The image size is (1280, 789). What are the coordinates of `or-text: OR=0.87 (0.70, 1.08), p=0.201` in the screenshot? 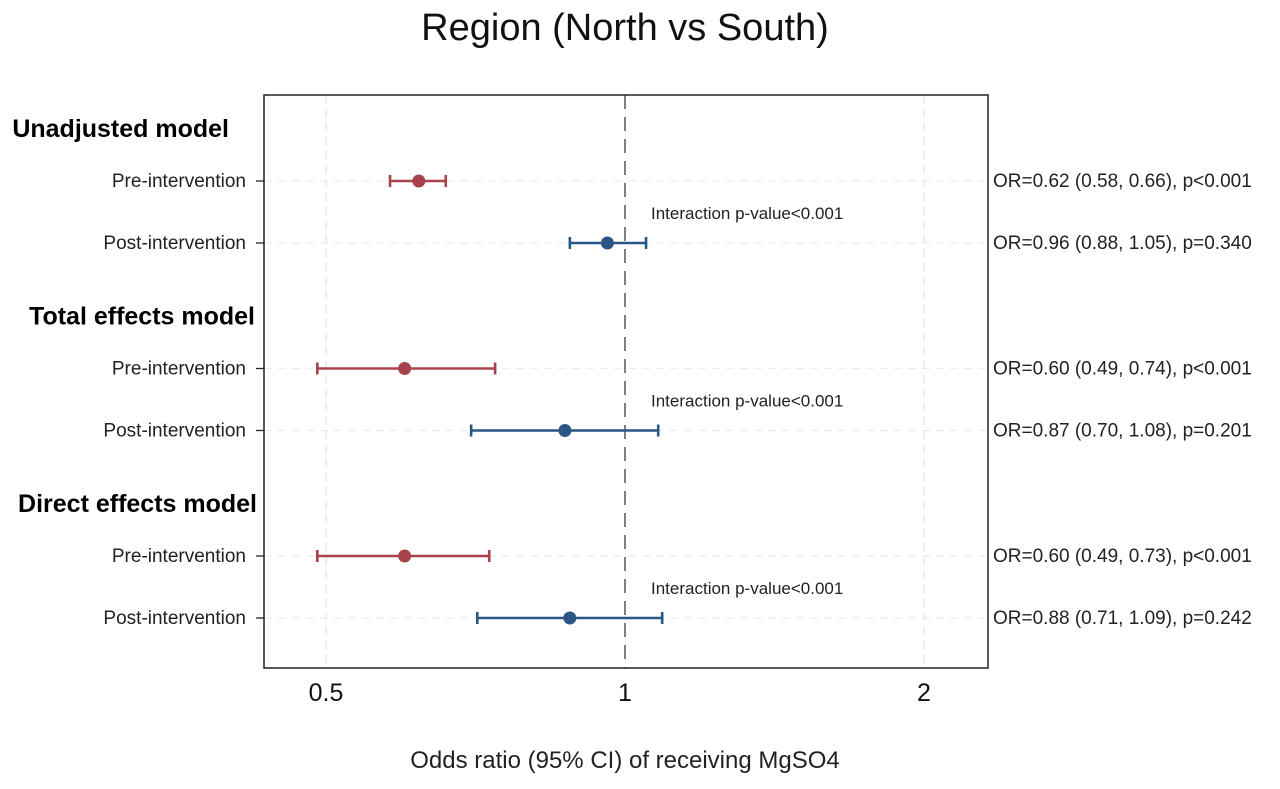 It's located at (1122, 431).